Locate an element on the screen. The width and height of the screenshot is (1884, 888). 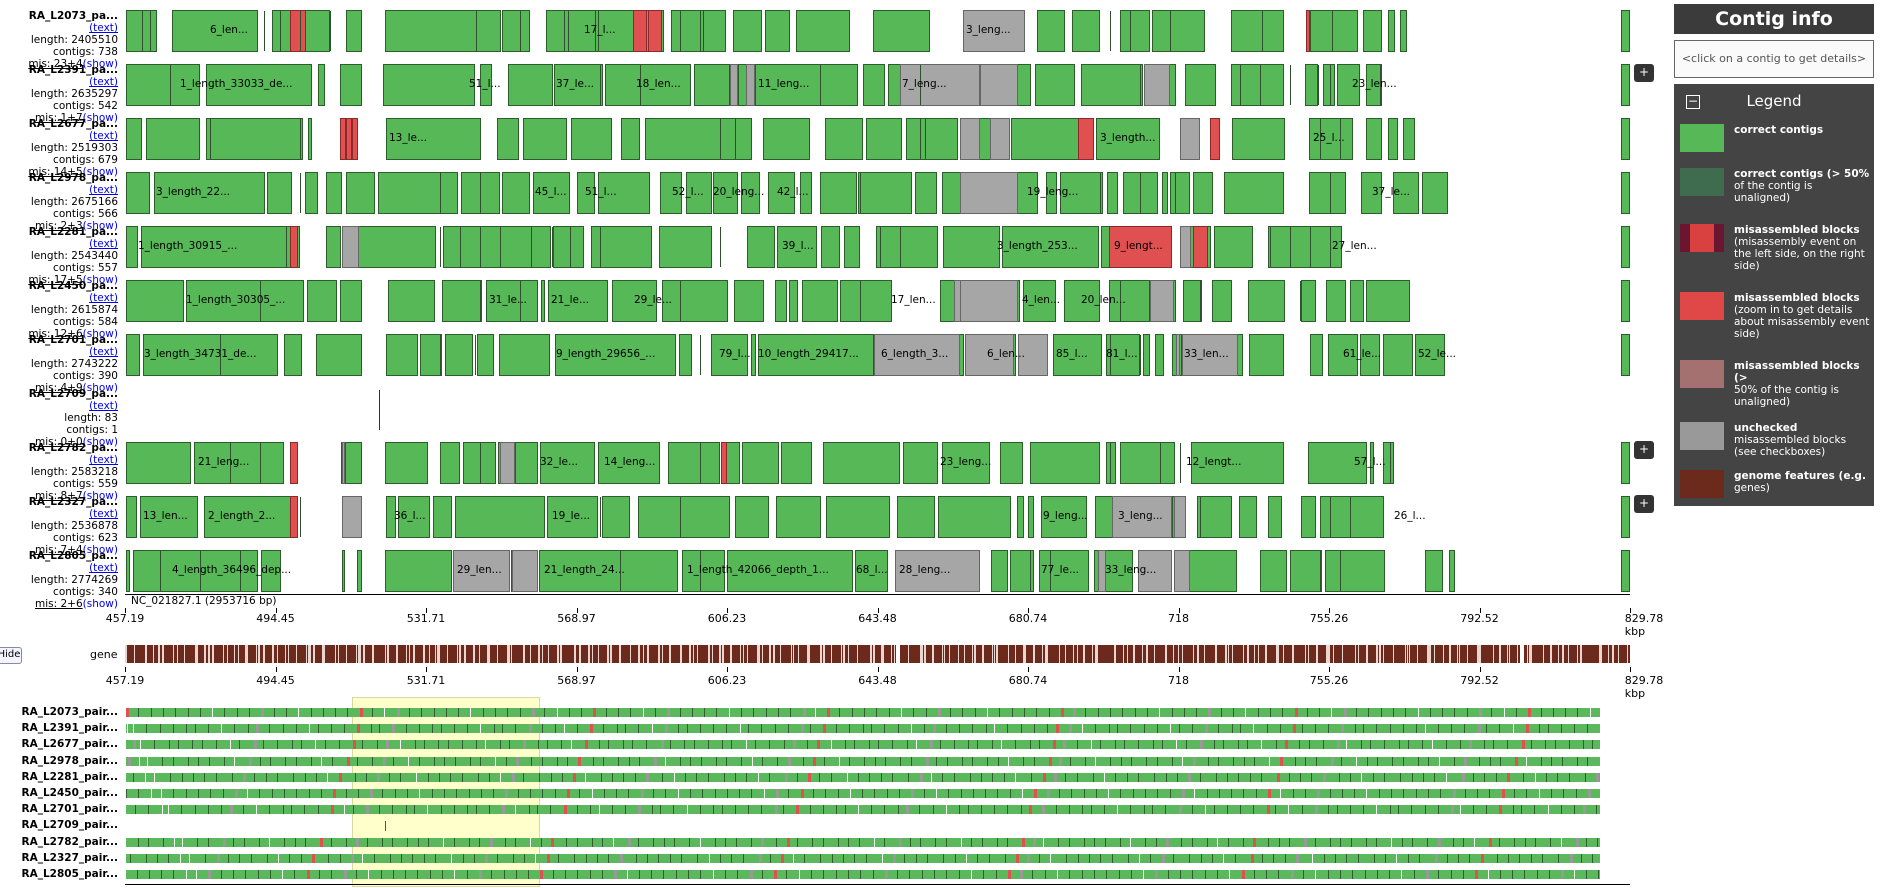
misassembly-count: mis: 12+6 is located at coordinates (55, 334).